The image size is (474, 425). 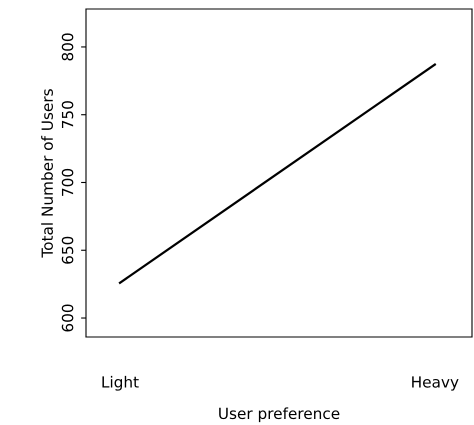 What do you see at coordinates (68, 114) in the screenshot?
I see `y-tick-label: 750` at bounding box center [68, 114].